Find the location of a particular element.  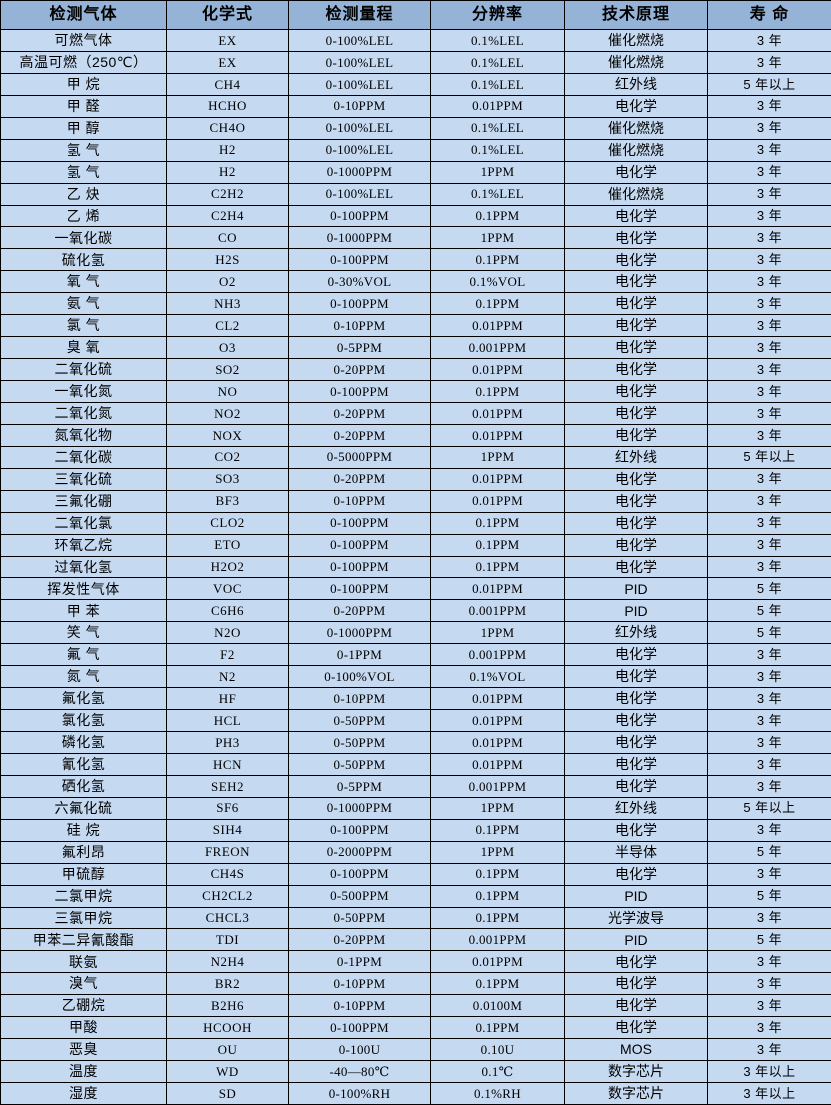

cell-range: 0-30%VOL is located at coordinates (360, 282).